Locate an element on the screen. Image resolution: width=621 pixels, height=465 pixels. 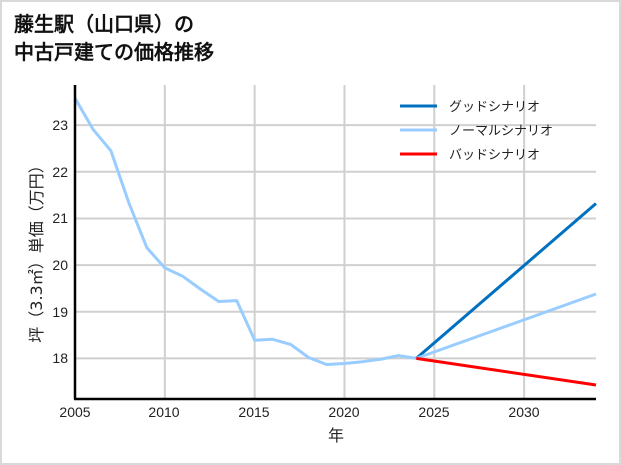
y-tick: 22 is located at coordinates (60, 172).